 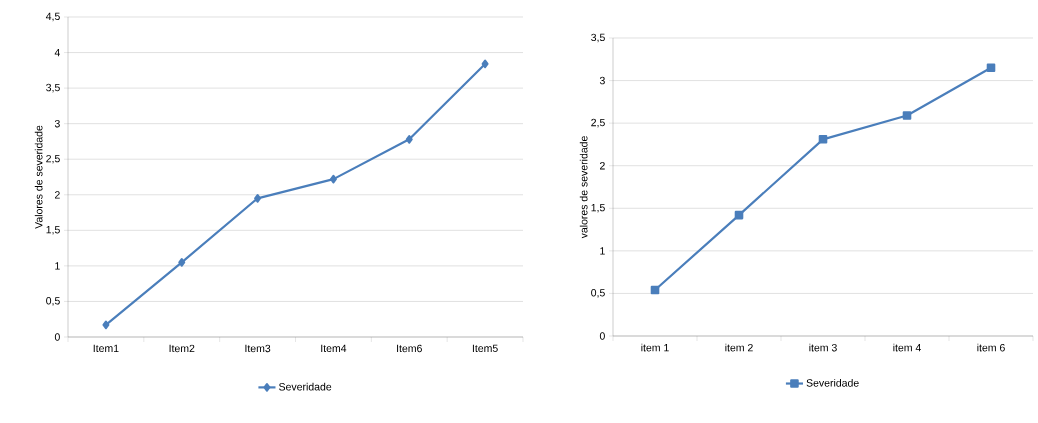 What do you see at coordinates (106, 348) in the screenshot?
I see `x-tick-label: Item1` at bounding box center [106, 348].